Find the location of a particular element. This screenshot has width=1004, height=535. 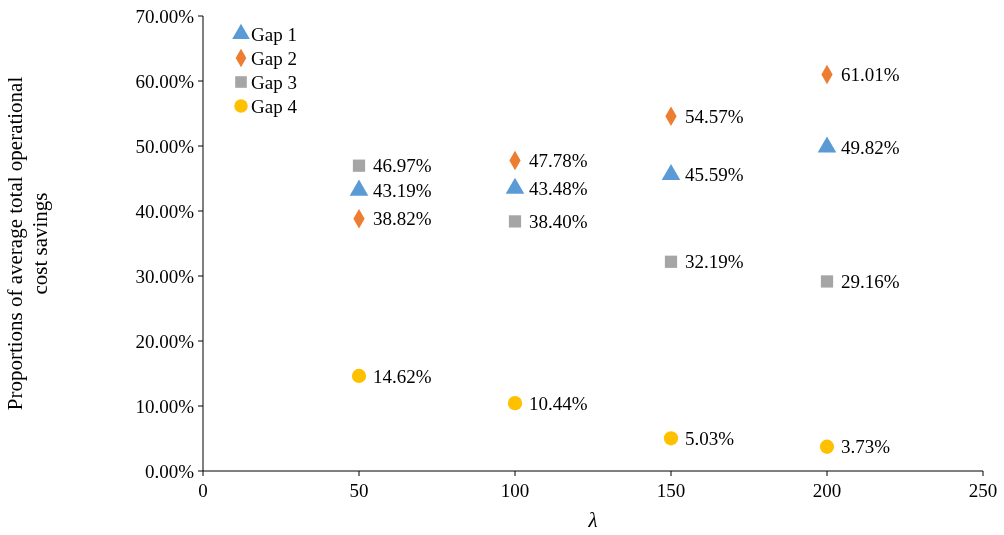

y-tick-label: 50.00% is located at coordinates (165, 146).